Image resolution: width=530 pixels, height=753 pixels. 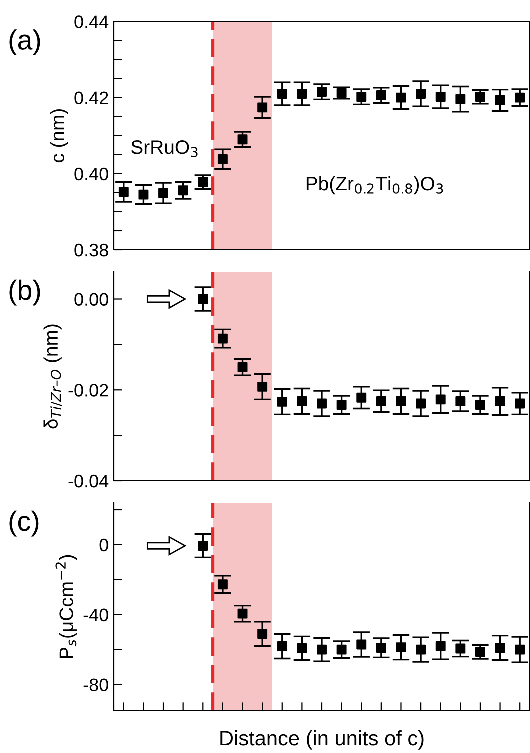 I want to click on y-tick-label: -40, so click(x=96, y=615).